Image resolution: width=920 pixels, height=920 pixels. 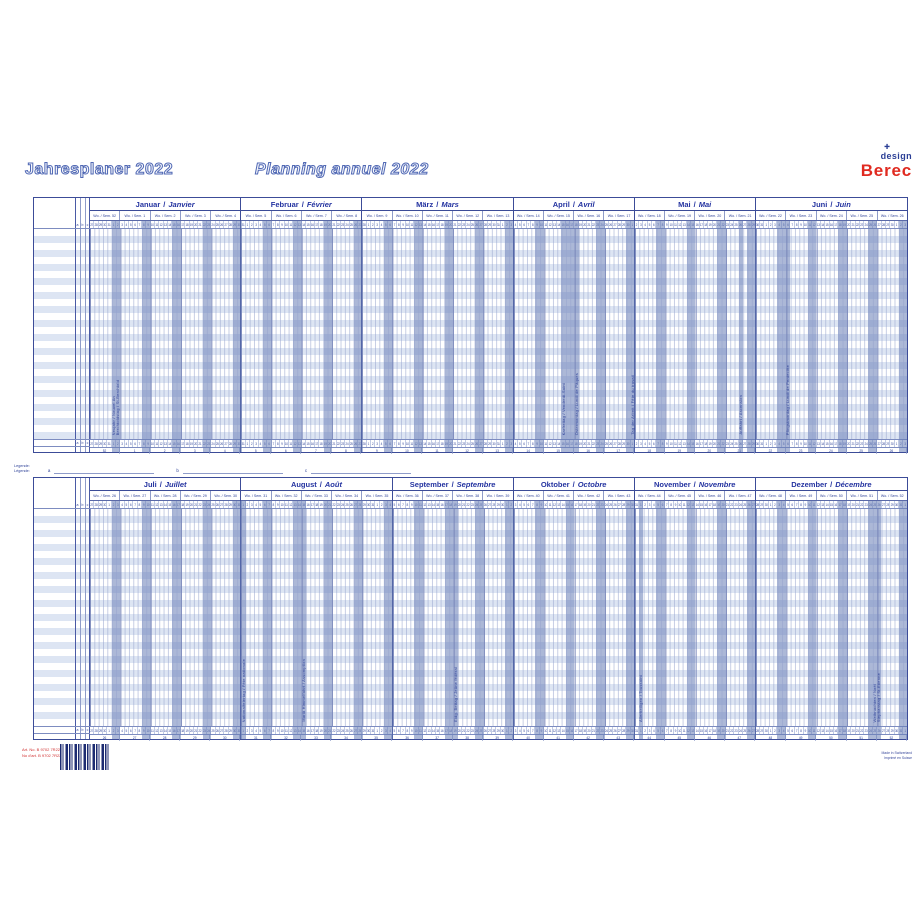 I want to click on day-cell: 12, so click(x=161, y=443).